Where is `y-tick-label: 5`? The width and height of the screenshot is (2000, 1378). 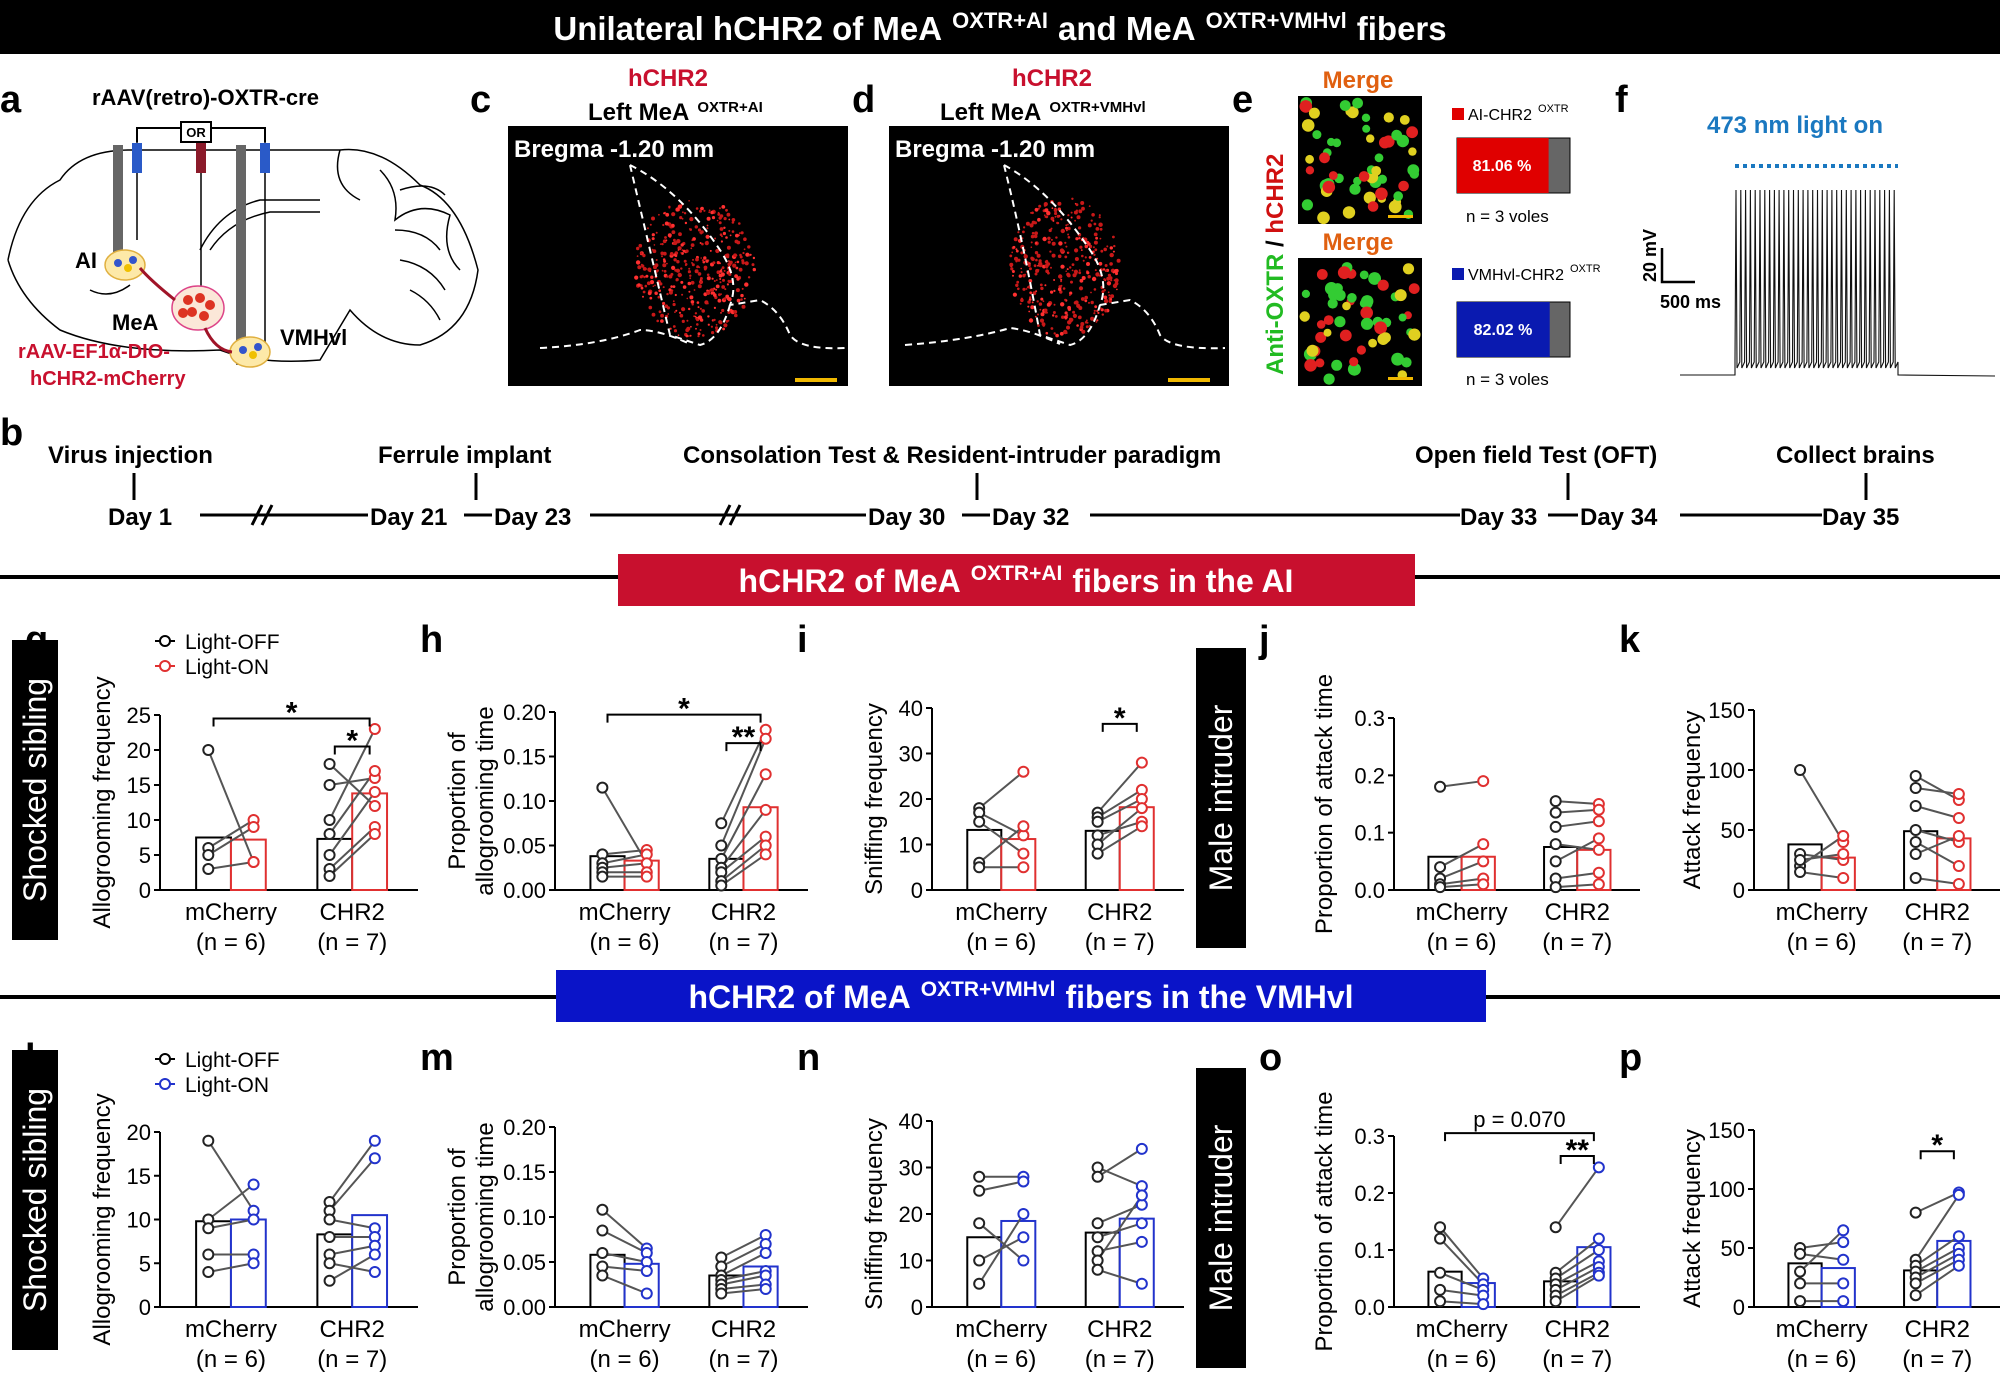 y-tick-label: 5 is located at coordinates (145, 855).